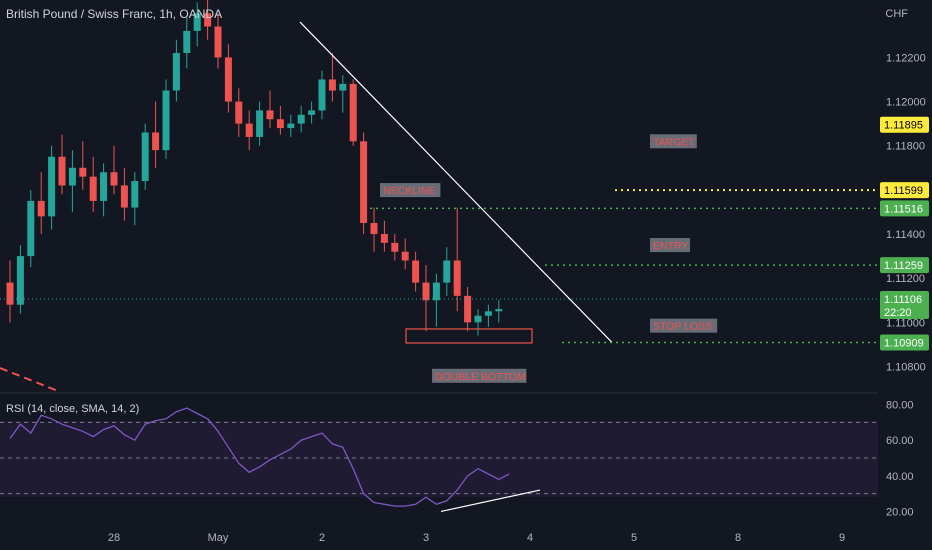 The image size is (932, 550). I want to click on time-tick-label: 8, so click(738, 538).